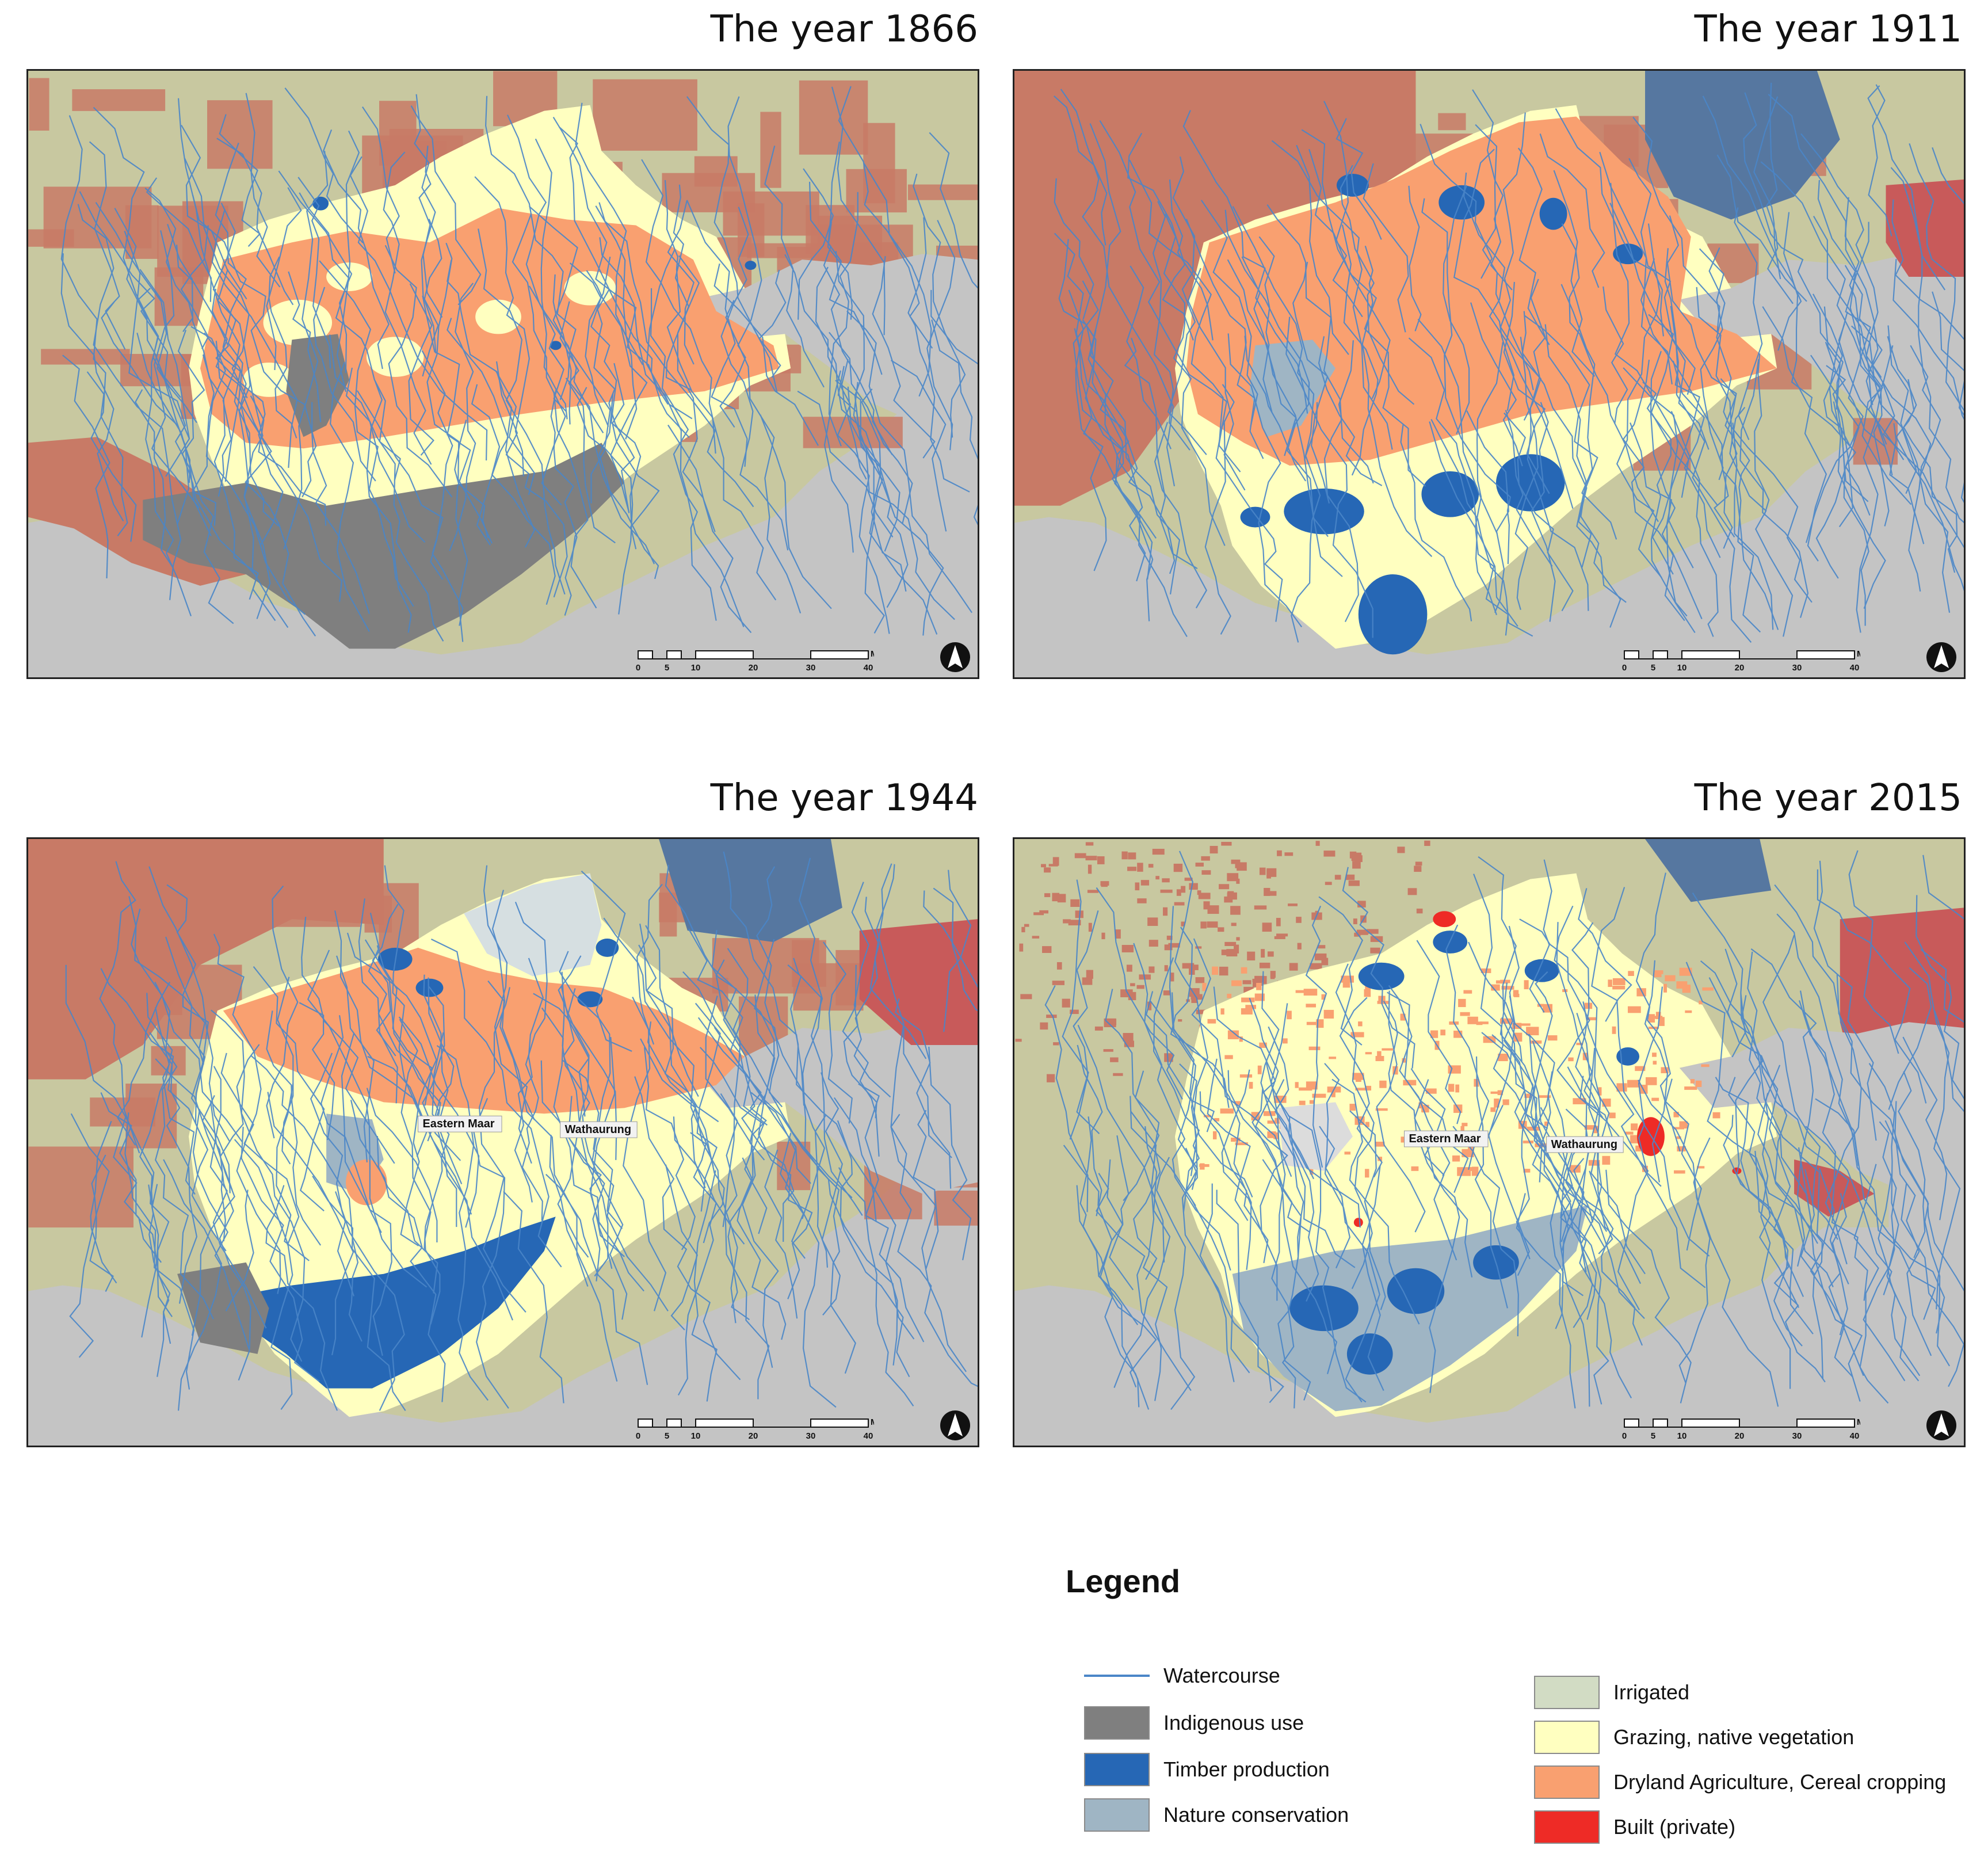 This screenshot has height=1857, width=1988. I want to click on scale-tick-label: 30, so click(811, 1436).